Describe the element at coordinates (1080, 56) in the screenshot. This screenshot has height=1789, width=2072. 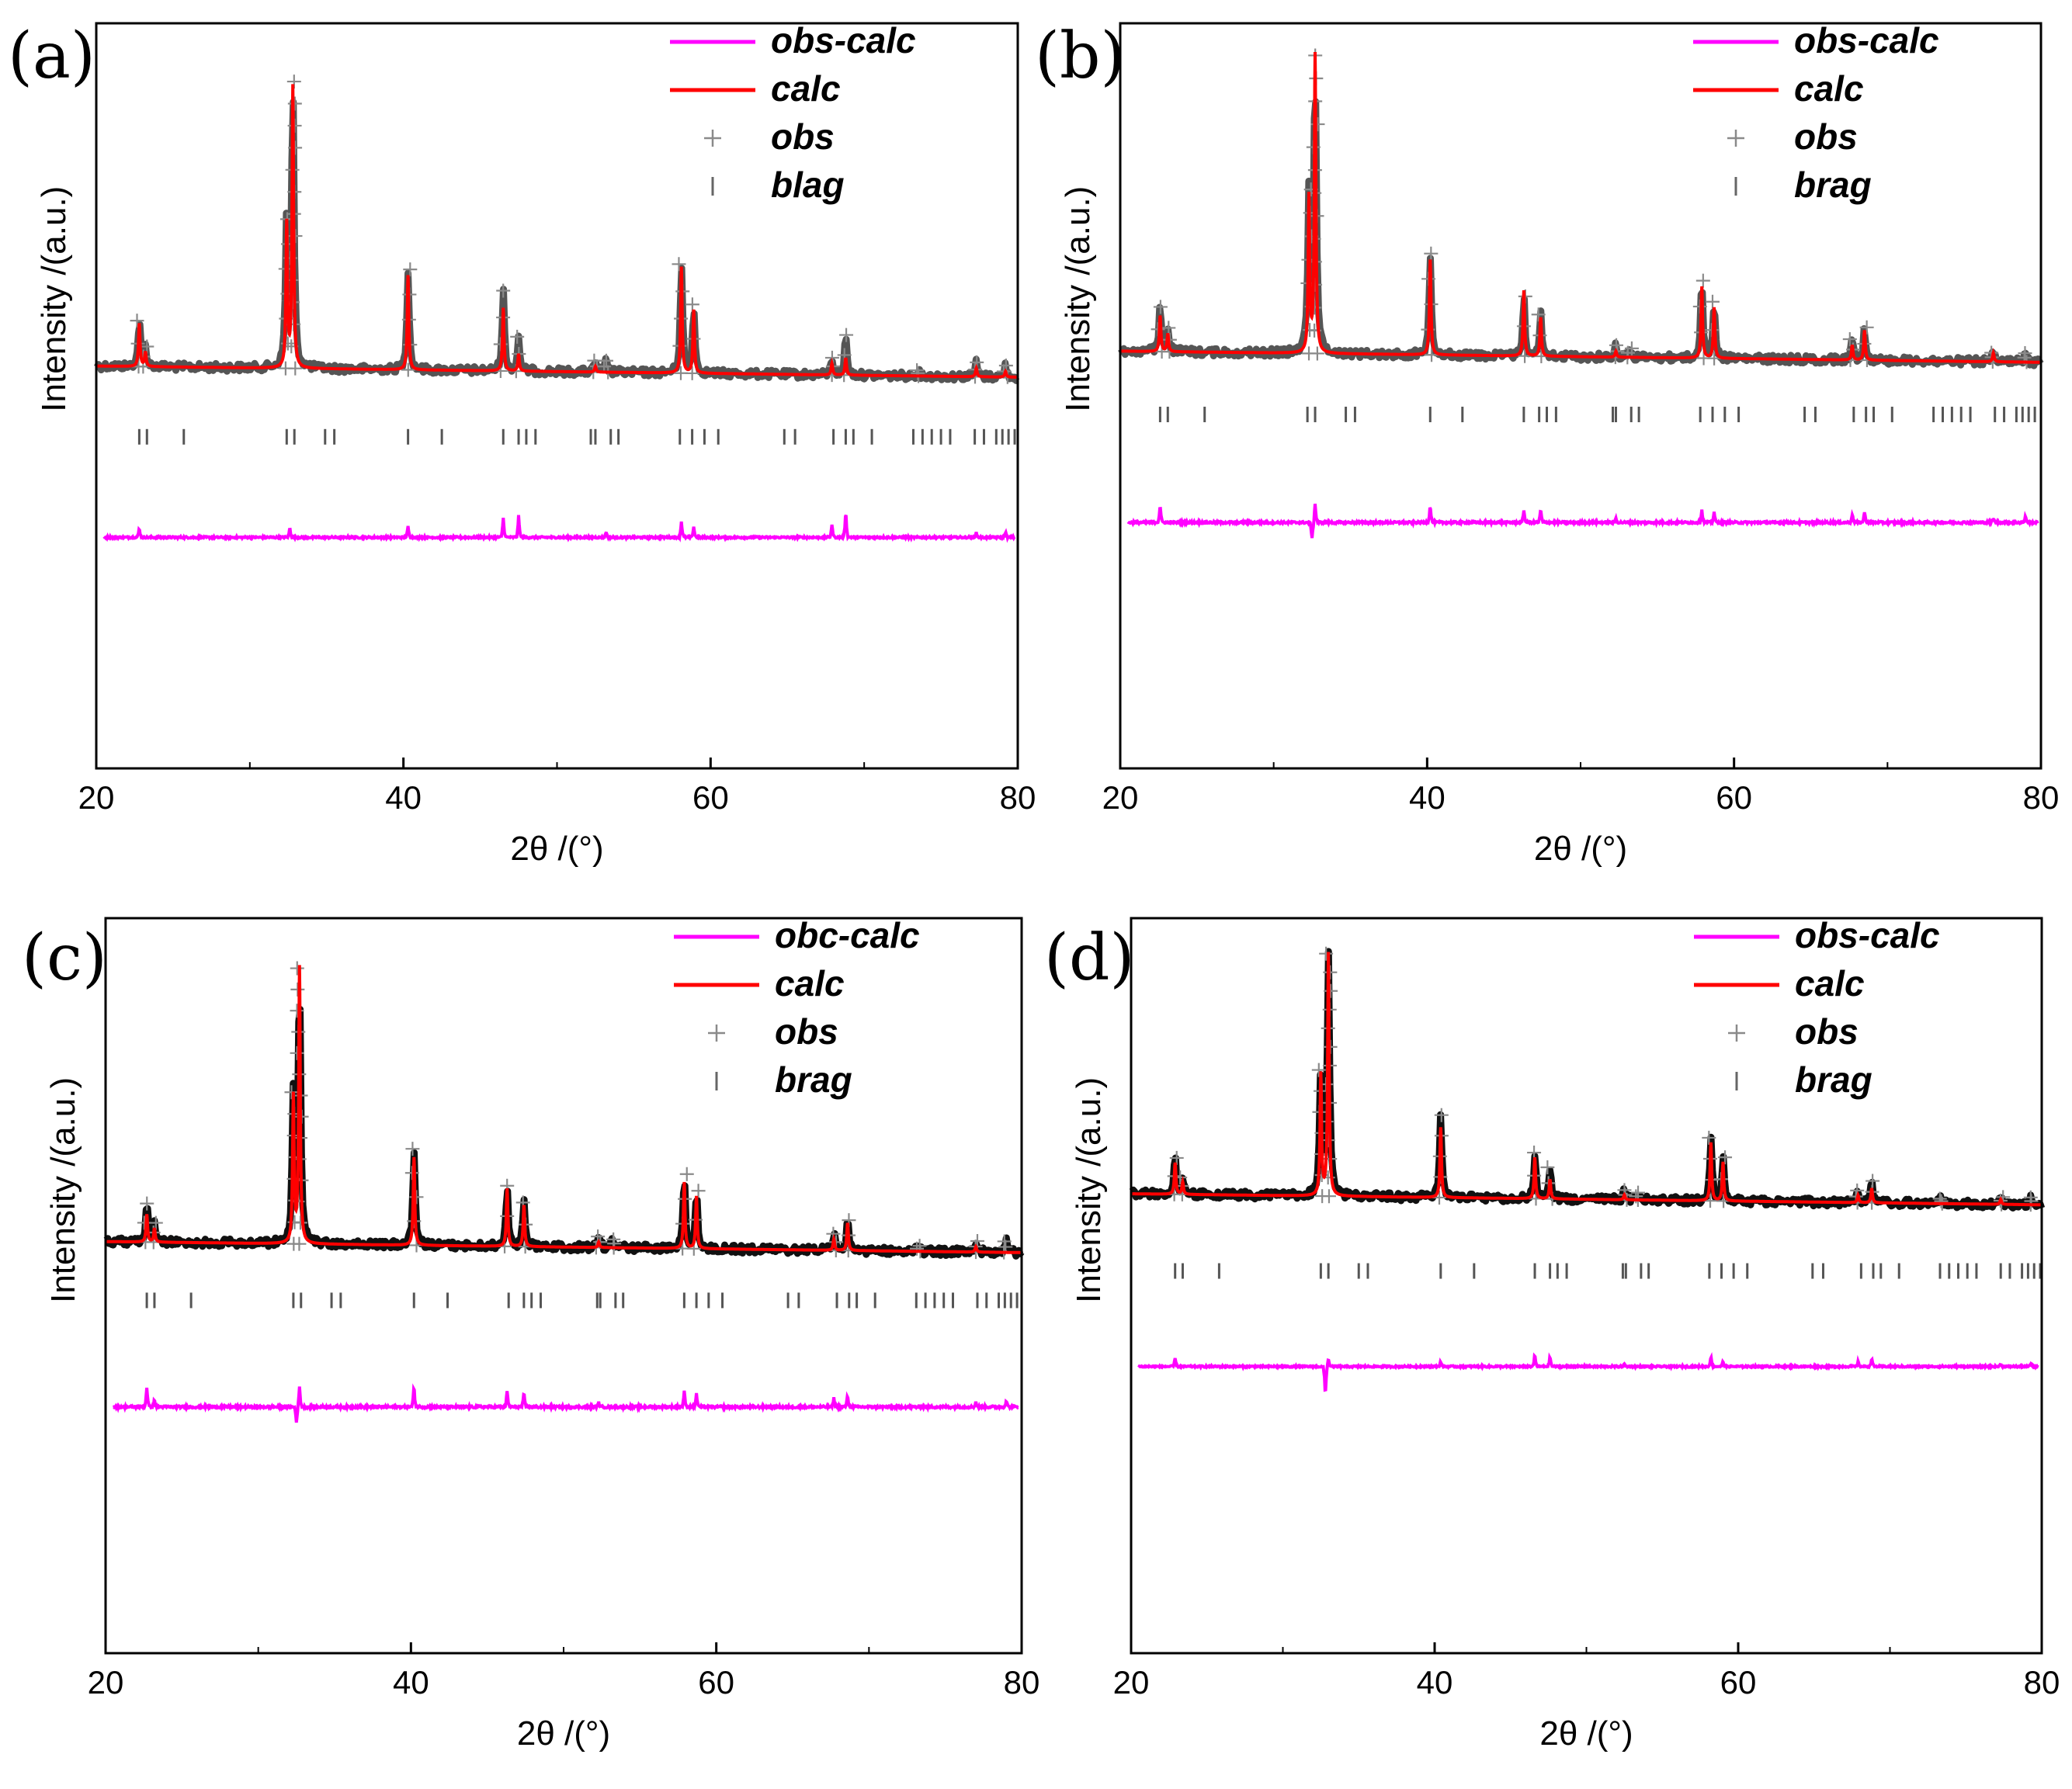
I see `panel-label: (b)` at that location.